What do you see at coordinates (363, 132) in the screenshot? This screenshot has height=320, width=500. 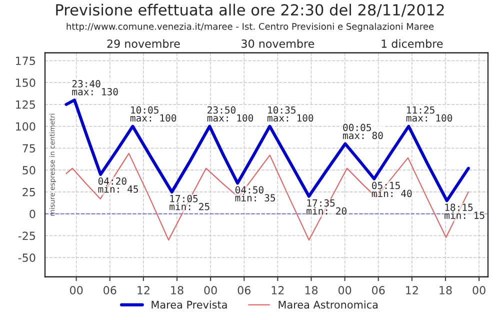 I see `annotation: 00:05 max: 80` at bounding box center [363, 132].